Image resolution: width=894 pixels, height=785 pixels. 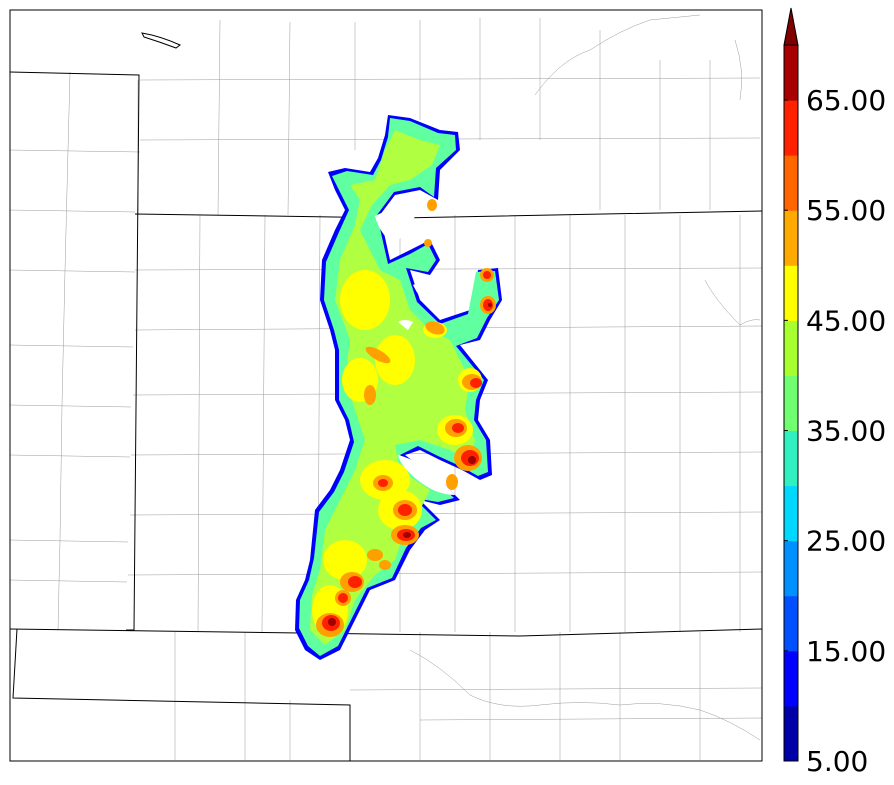 I want to click on colorbar-bands, so click(x=791, y=403).